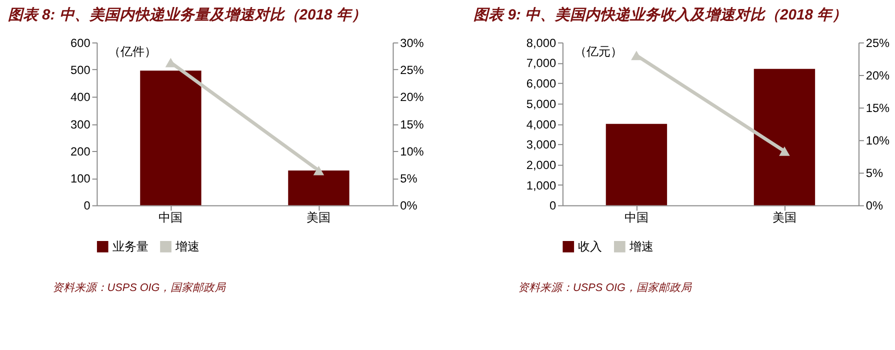 This screenshot has width=895, height=350. I want to click on y-tick-label: 400, so click(80, 97).